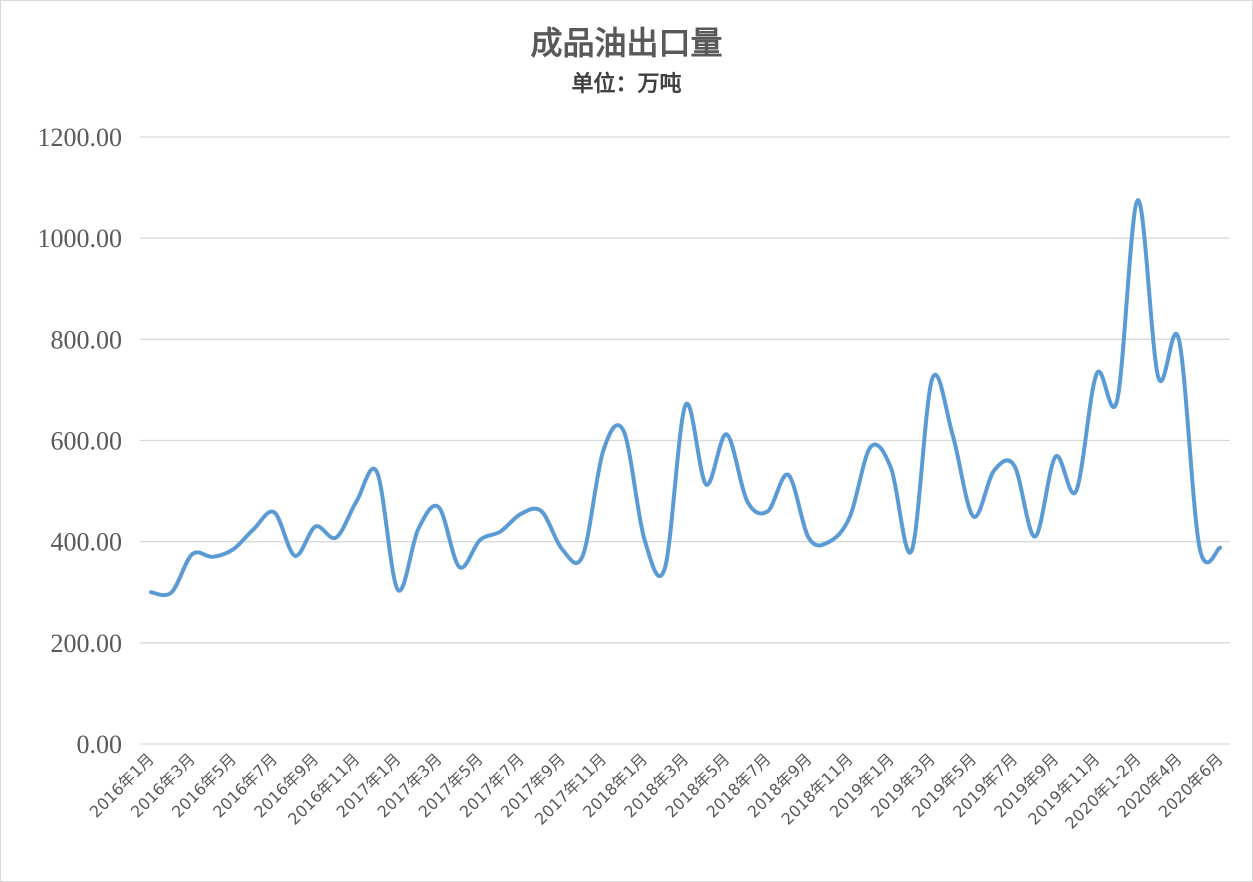  What do you see at coordinates (87, 339) in the screenshot?
I see `y-tick-label: 800.00` at bounding box center [87, 339].